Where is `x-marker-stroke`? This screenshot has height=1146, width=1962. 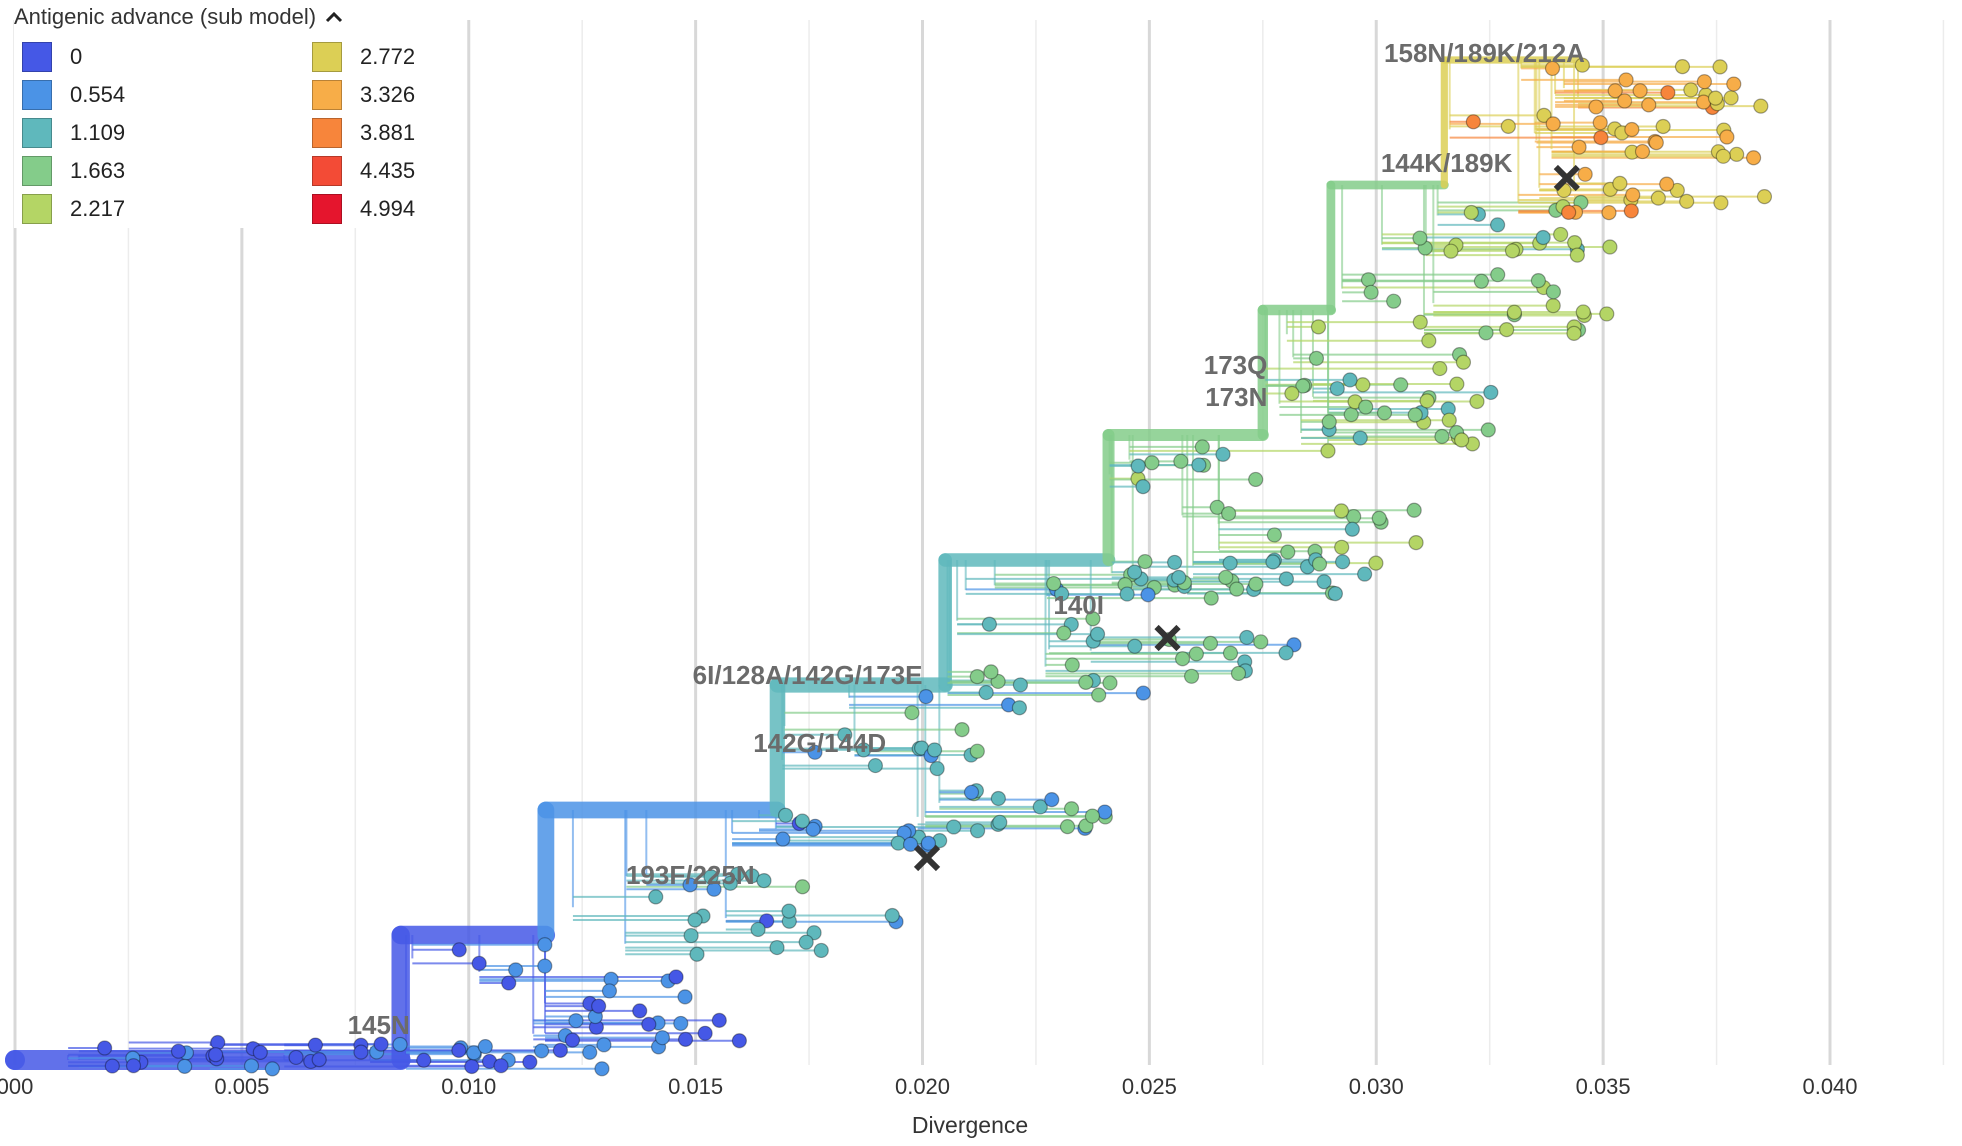
x-marker-stroke is located at coordinates (927, 858).